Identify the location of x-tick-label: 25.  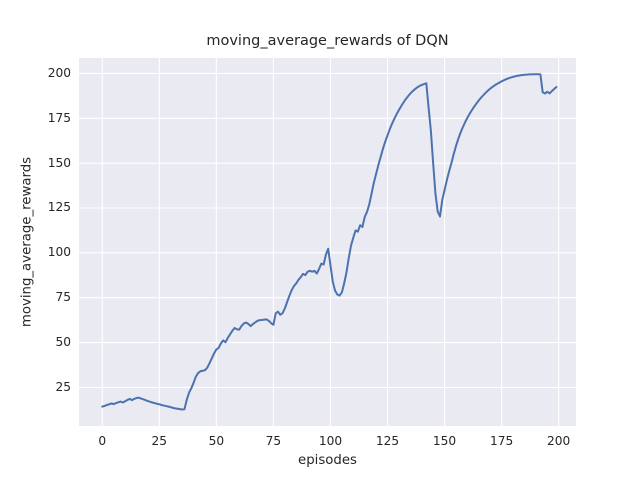
(159, 441).